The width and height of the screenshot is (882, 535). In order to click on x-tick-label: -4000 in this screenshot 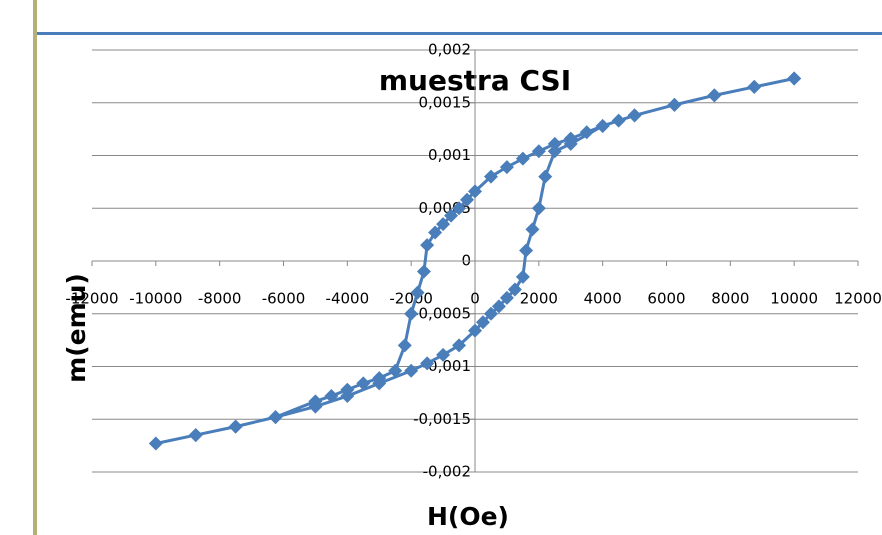, I will do `click(348, 299)`.